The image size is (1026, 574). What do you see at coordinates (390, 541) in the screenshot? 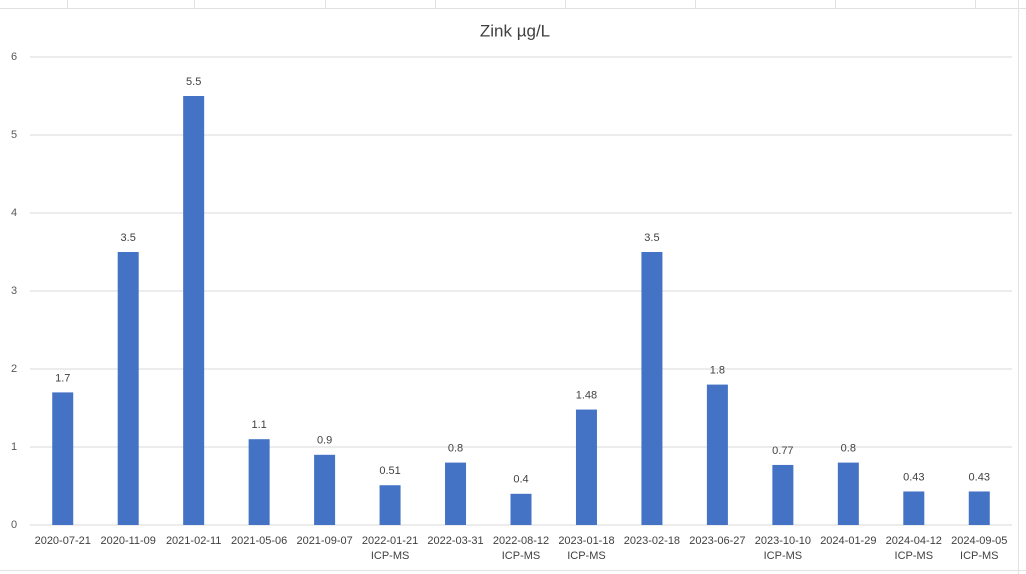
I see `x-tick-label: 2022-01-21` at bounding box center [390, 541].